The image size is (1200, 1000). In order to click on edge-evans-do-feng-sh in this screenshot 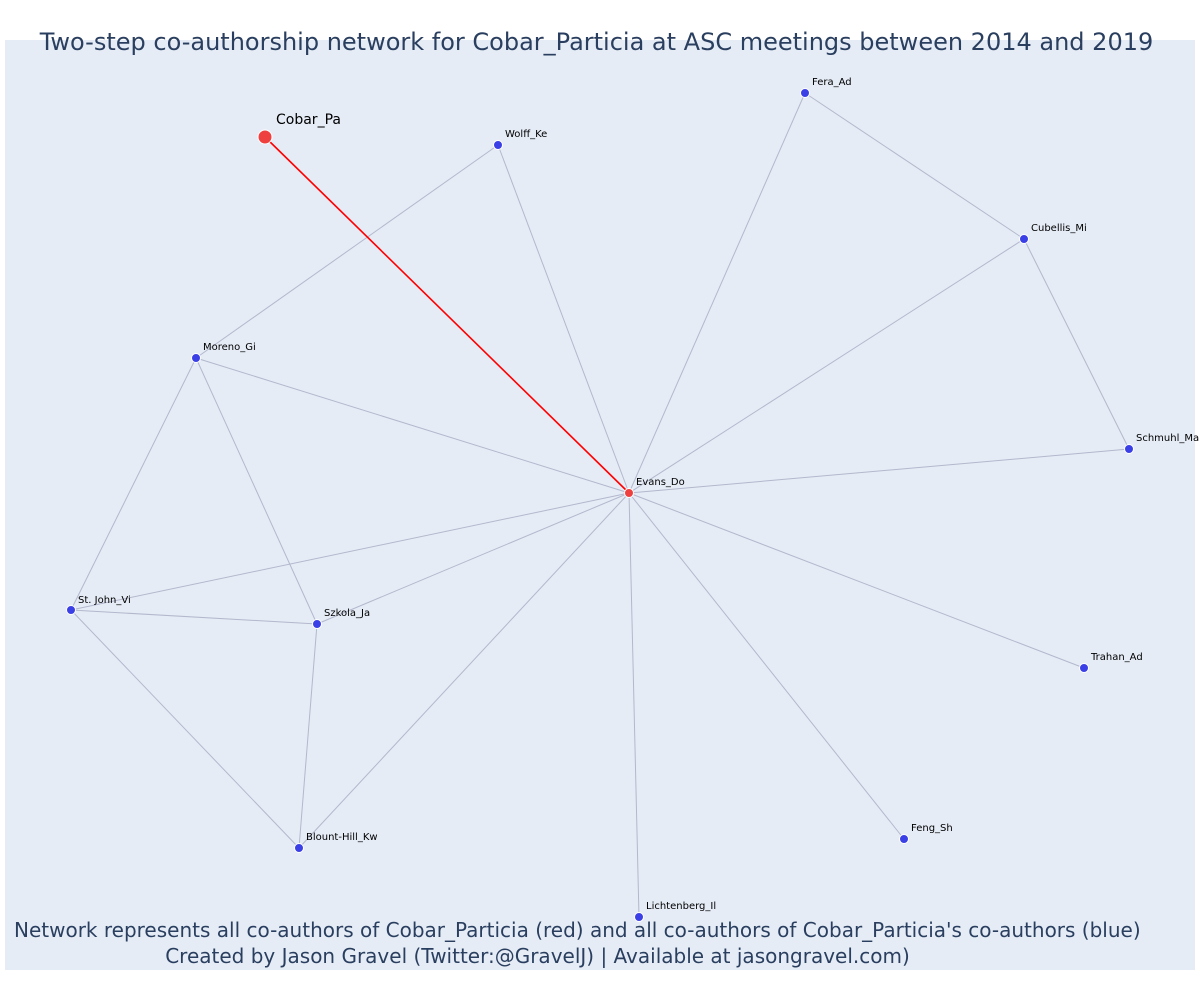, I will do `click(766, 666)`.